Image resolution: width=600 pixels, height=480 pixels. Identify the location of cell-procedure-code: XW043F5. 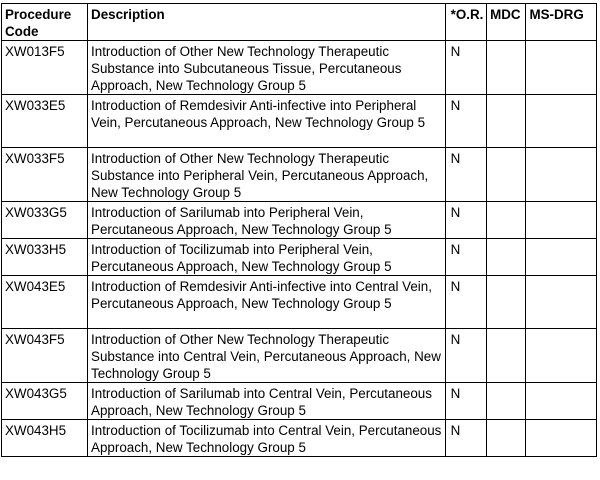
(44, 355).